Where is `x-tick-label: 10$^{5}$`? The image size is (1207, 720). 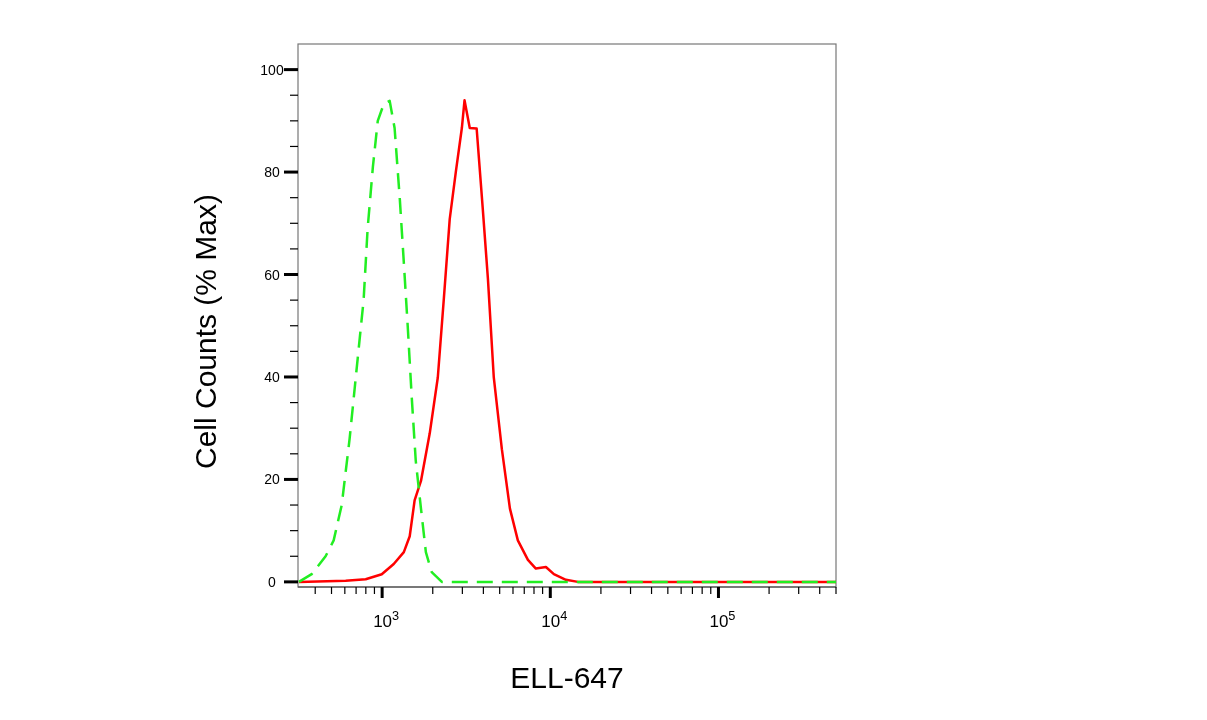 x-tick-label: 10$^{5}$ is located at coordinates (722, 619).